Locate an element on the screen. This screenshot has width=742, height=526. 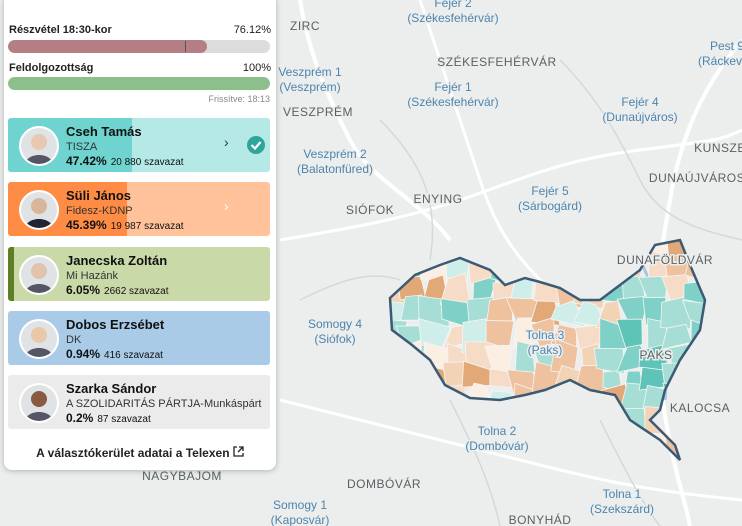
city-label: DUNAFÖLDVÁR is located at coordinates (665, 259).